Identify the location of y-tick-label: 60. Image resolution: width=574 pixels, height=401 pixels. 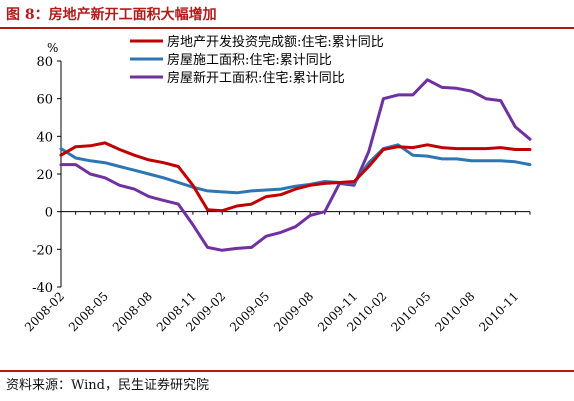
(44, 100).